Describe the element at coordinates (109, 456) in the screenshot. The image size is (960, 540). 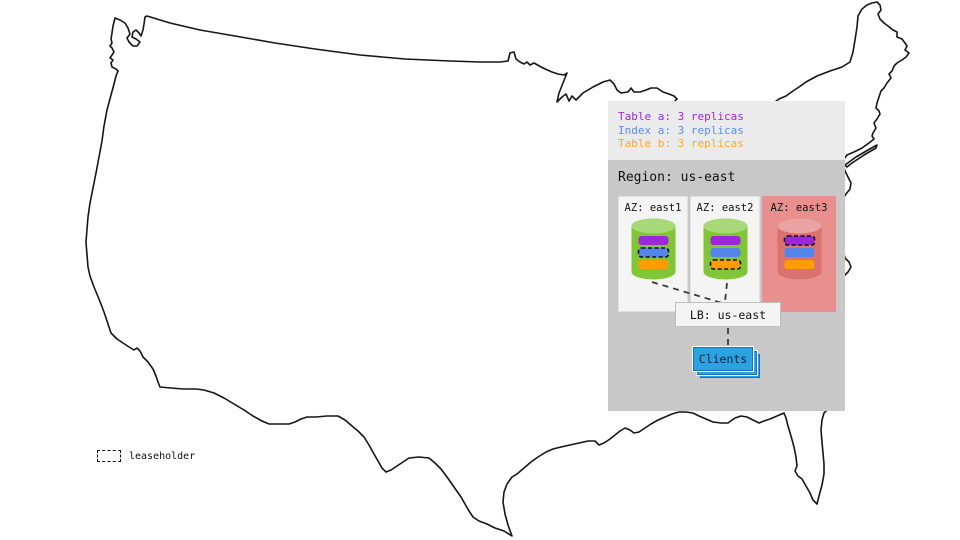
I see `leaseholder-dashed-swatch` at that location.